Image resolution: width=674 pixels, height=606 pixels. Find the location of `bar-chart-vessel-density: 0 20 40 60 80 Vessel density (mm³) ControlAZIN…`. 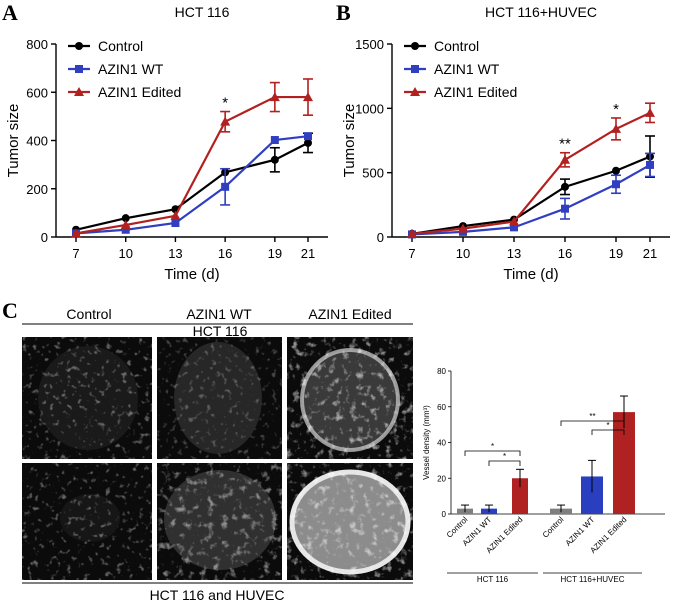

bar-chart-vessel-density: 0 20 40 60 80 Vessel density (mm³) ControlAZIN… is located at coordinates (543, 475).